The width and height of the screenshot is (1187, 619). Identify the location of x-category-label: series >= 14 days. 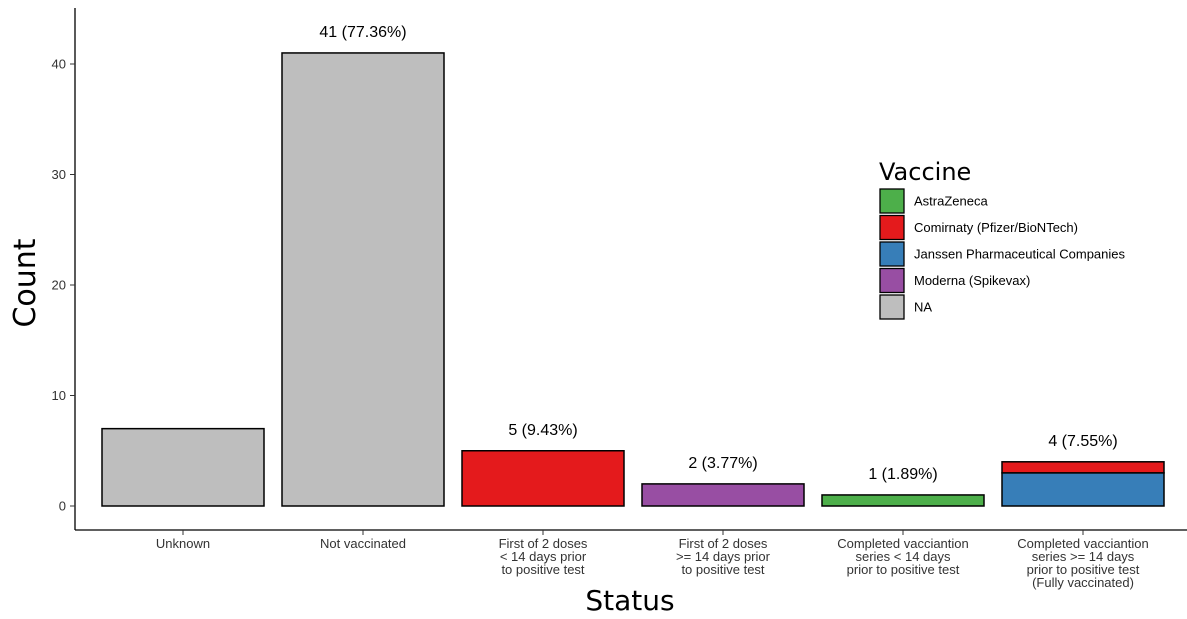
(1083, 556).